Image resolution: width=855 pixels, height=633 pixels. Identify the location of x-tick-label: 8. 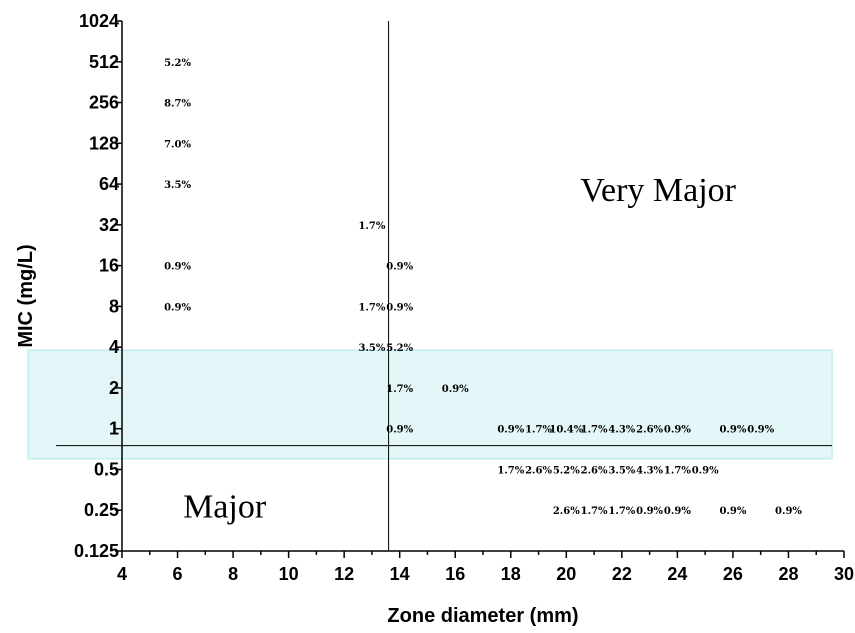
(233, 574).